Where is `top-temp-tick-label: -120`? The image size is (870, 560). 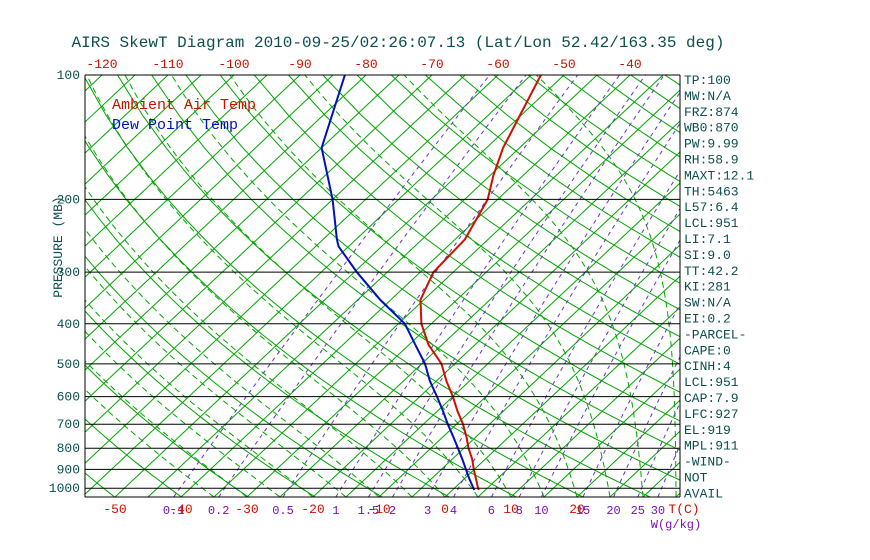
top-temp-tick-label: -120 is located at coordinates (101, 64).